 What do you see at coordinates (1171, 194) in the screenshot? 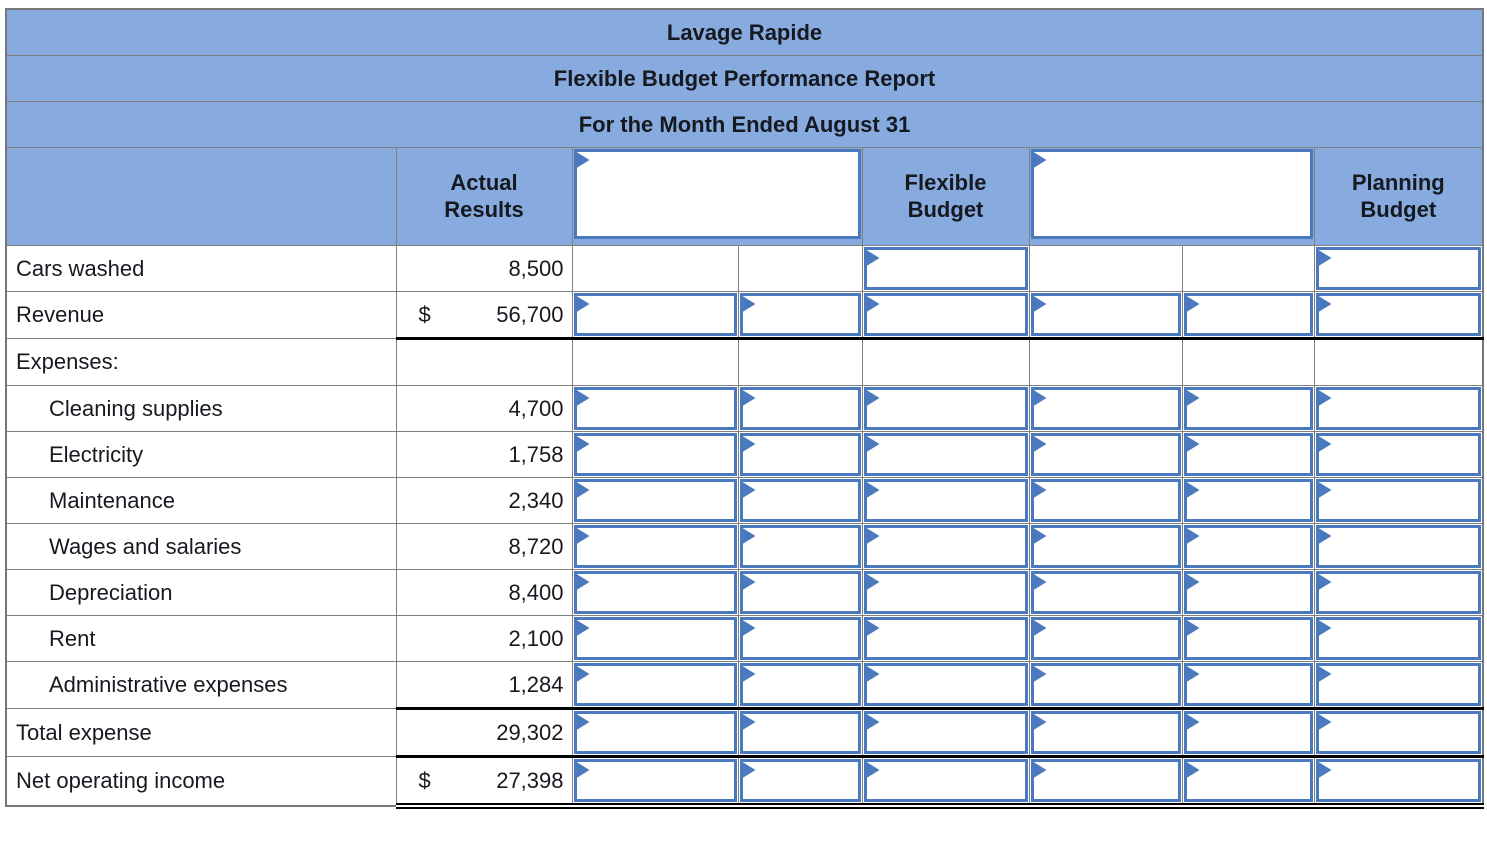
I see `variance-2-header-input` at bounding box center [1171, 194].